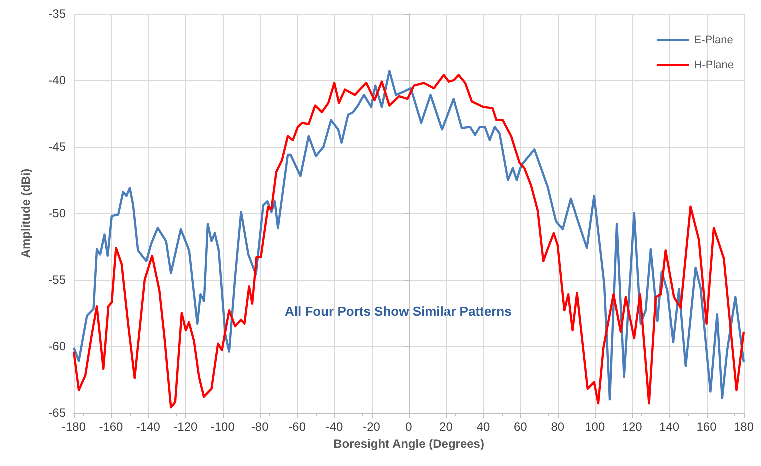 Image resolution: width=761 pixels, height=466 pixels. I want to click on y-tick-label: -55, so click(57, 280).